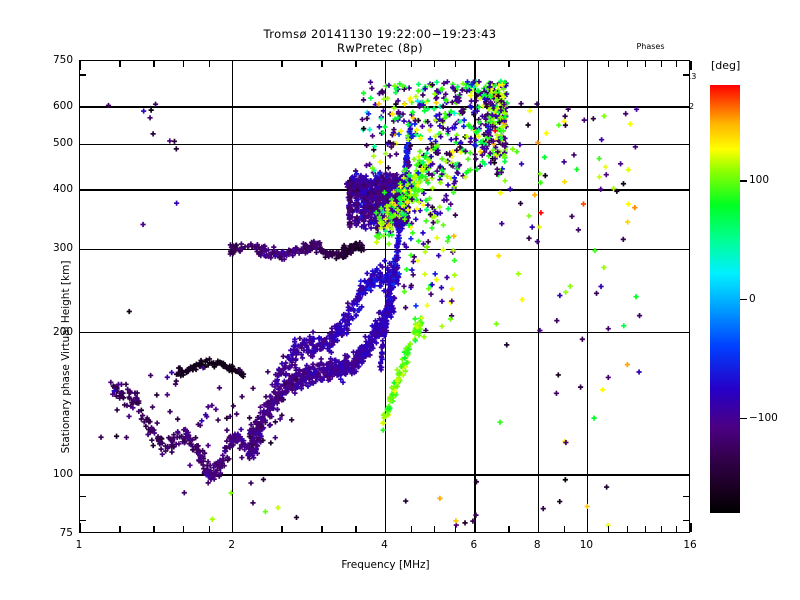  Describe the element at coordinates (66, 533) in the screenshot. I see `y-tick-label: 75` at that location.